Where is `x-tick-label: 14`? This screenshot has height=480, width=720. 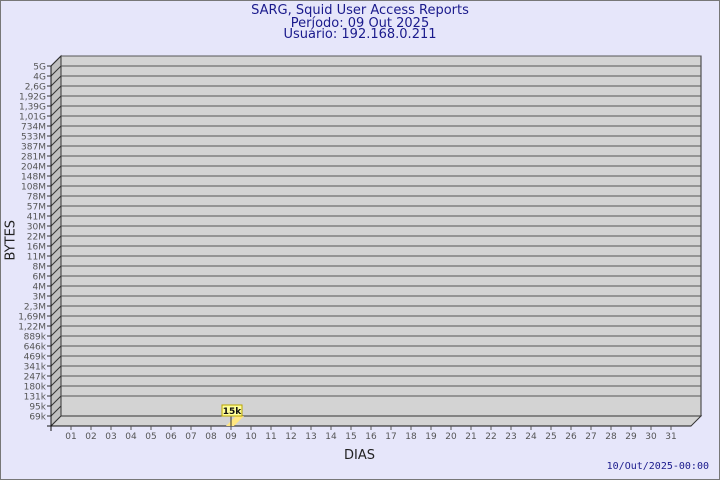 x-tick-label: 14 is located at coordinates (331, 437).